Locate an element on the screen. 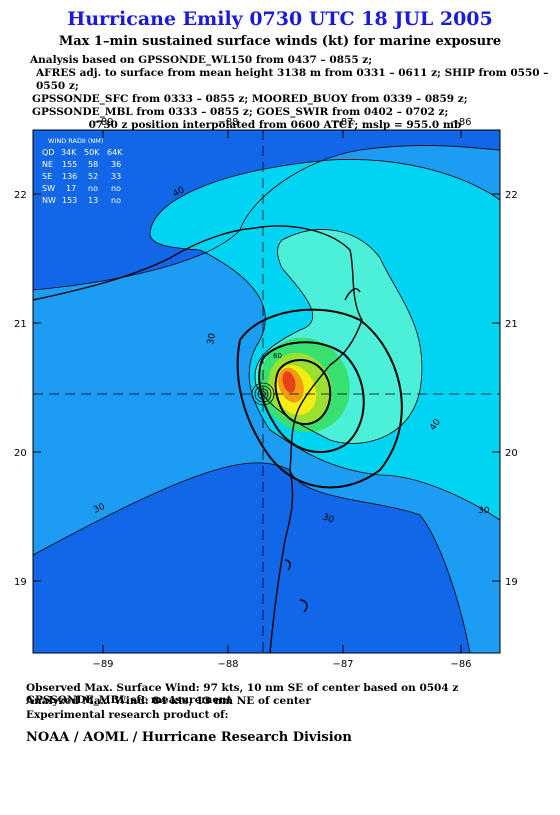  svg-text: NE is located at coordinates (47, 164).